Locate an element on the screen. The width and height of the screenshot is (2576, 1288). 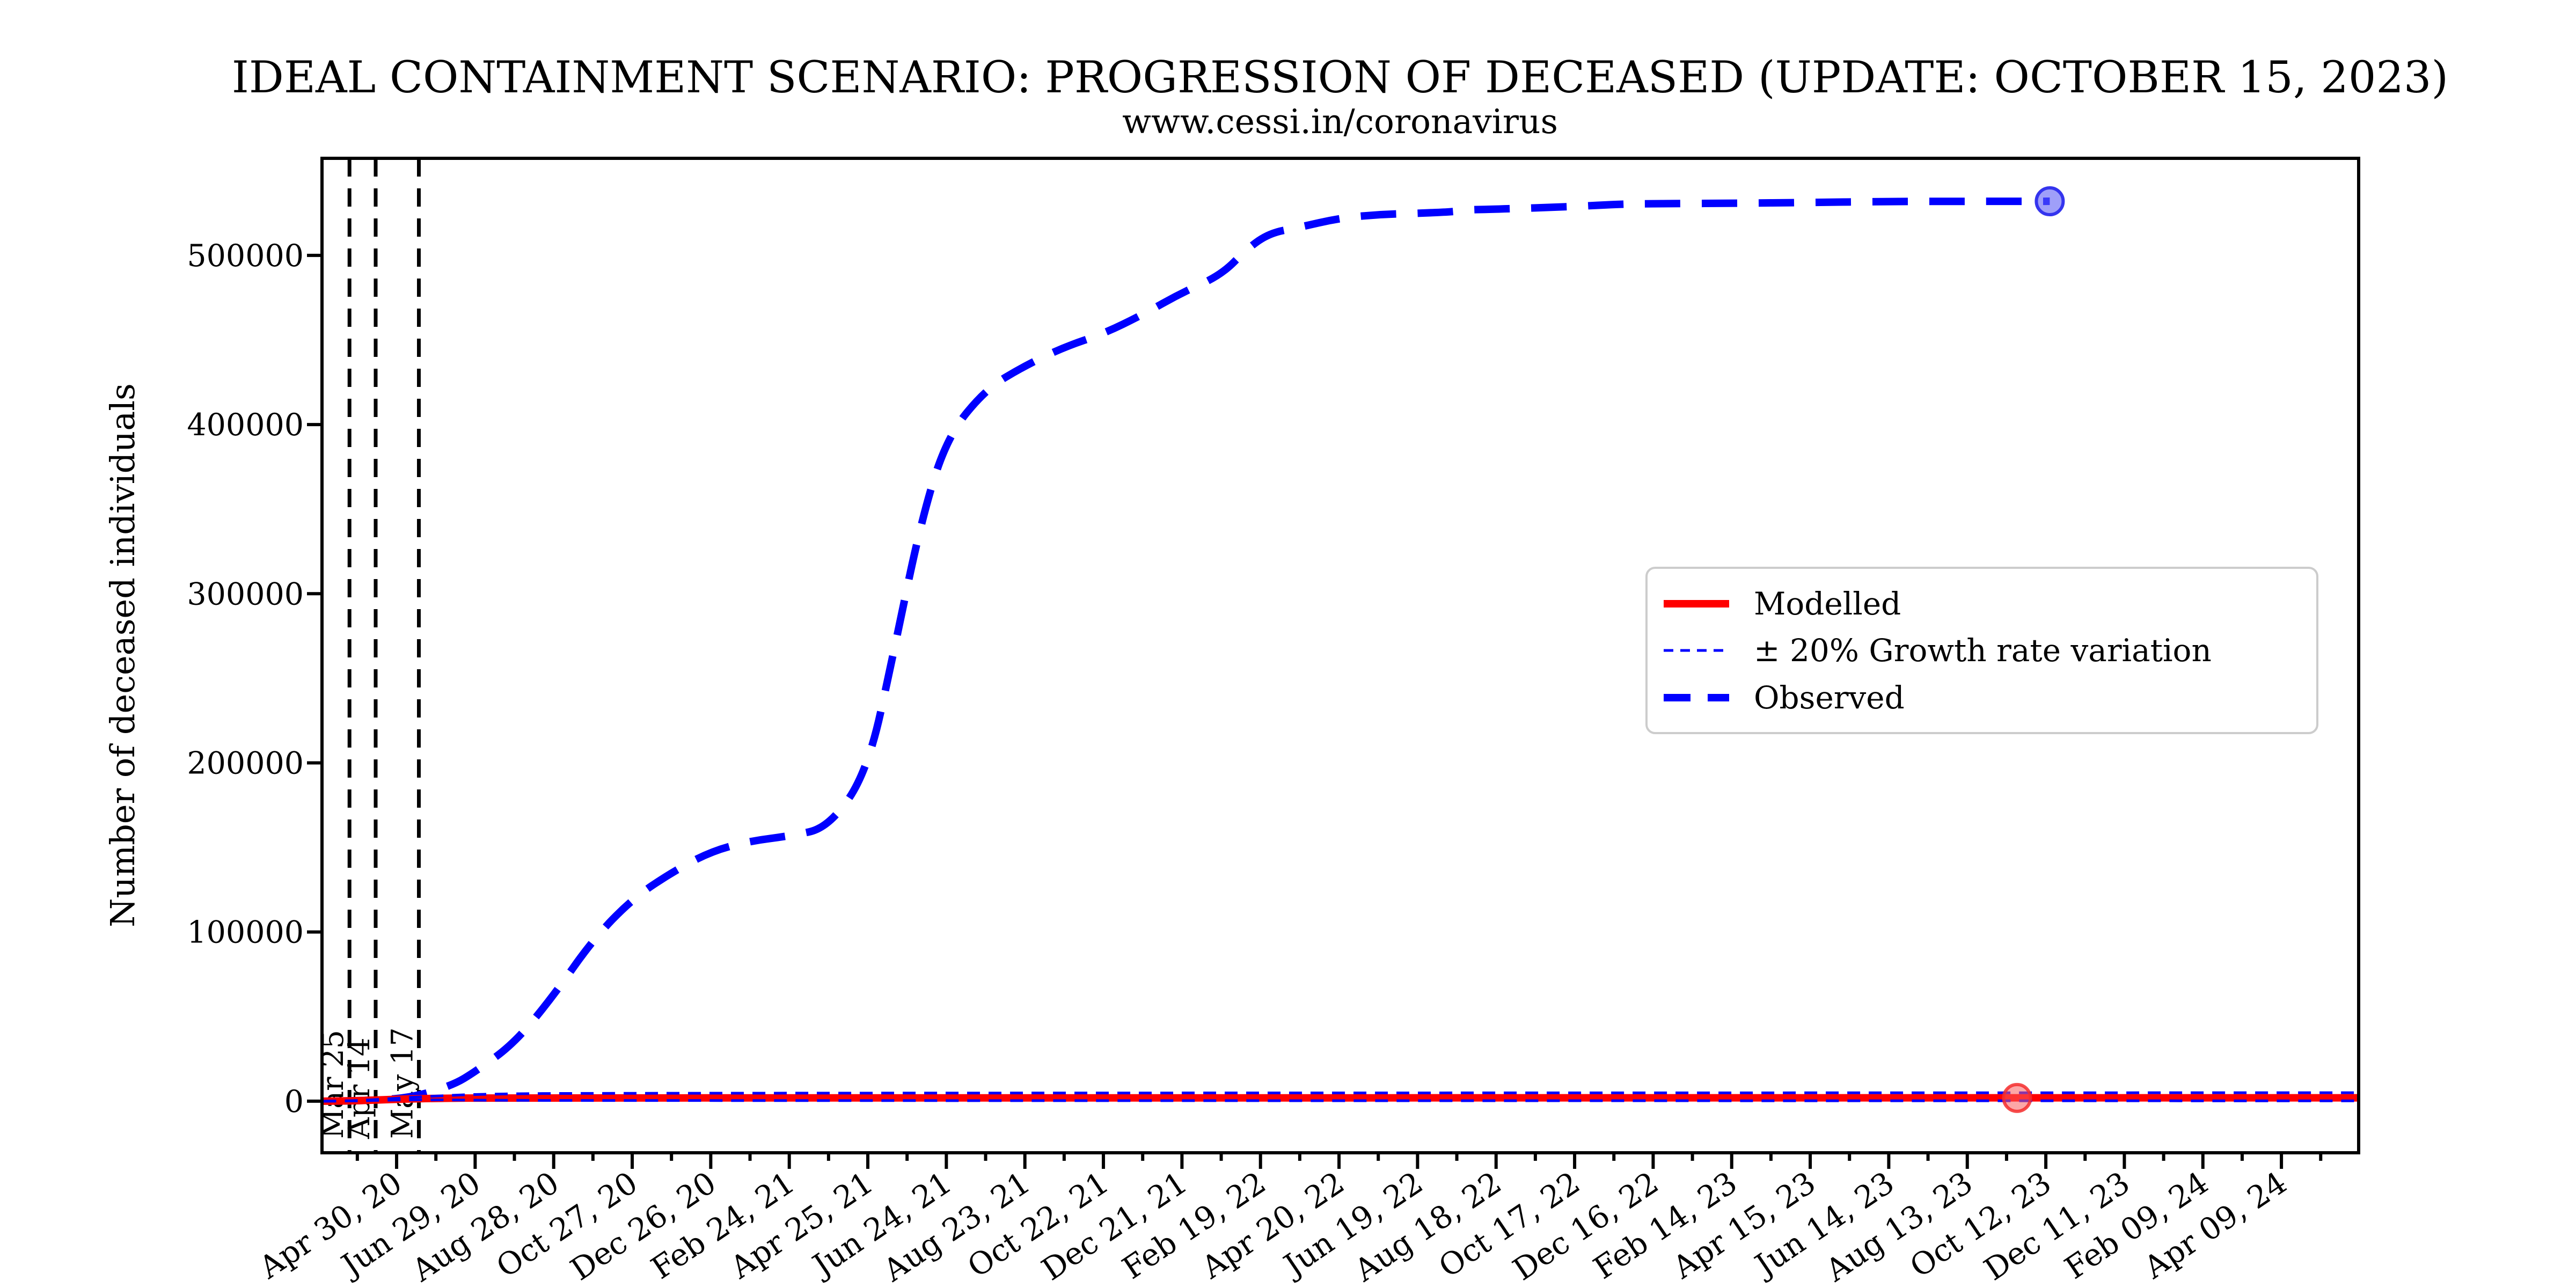
event-vline-label: Apr 14 is located at coordinates (359, 1088).